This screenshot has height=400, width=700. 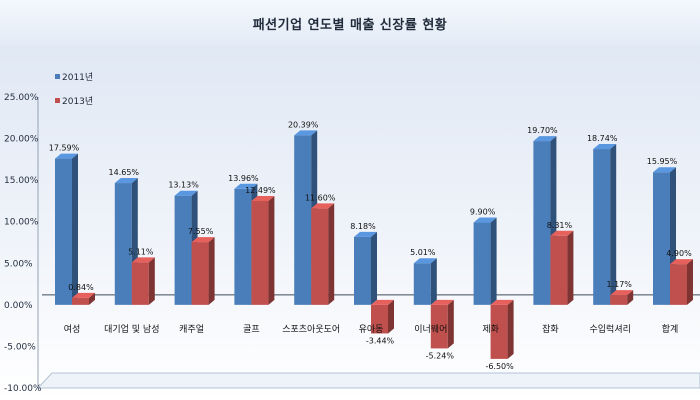 What do you see at coordinates (18, 306) in the screenshot?
I see `y-tick-label: 0.00%` at bounding box center [18, 306].